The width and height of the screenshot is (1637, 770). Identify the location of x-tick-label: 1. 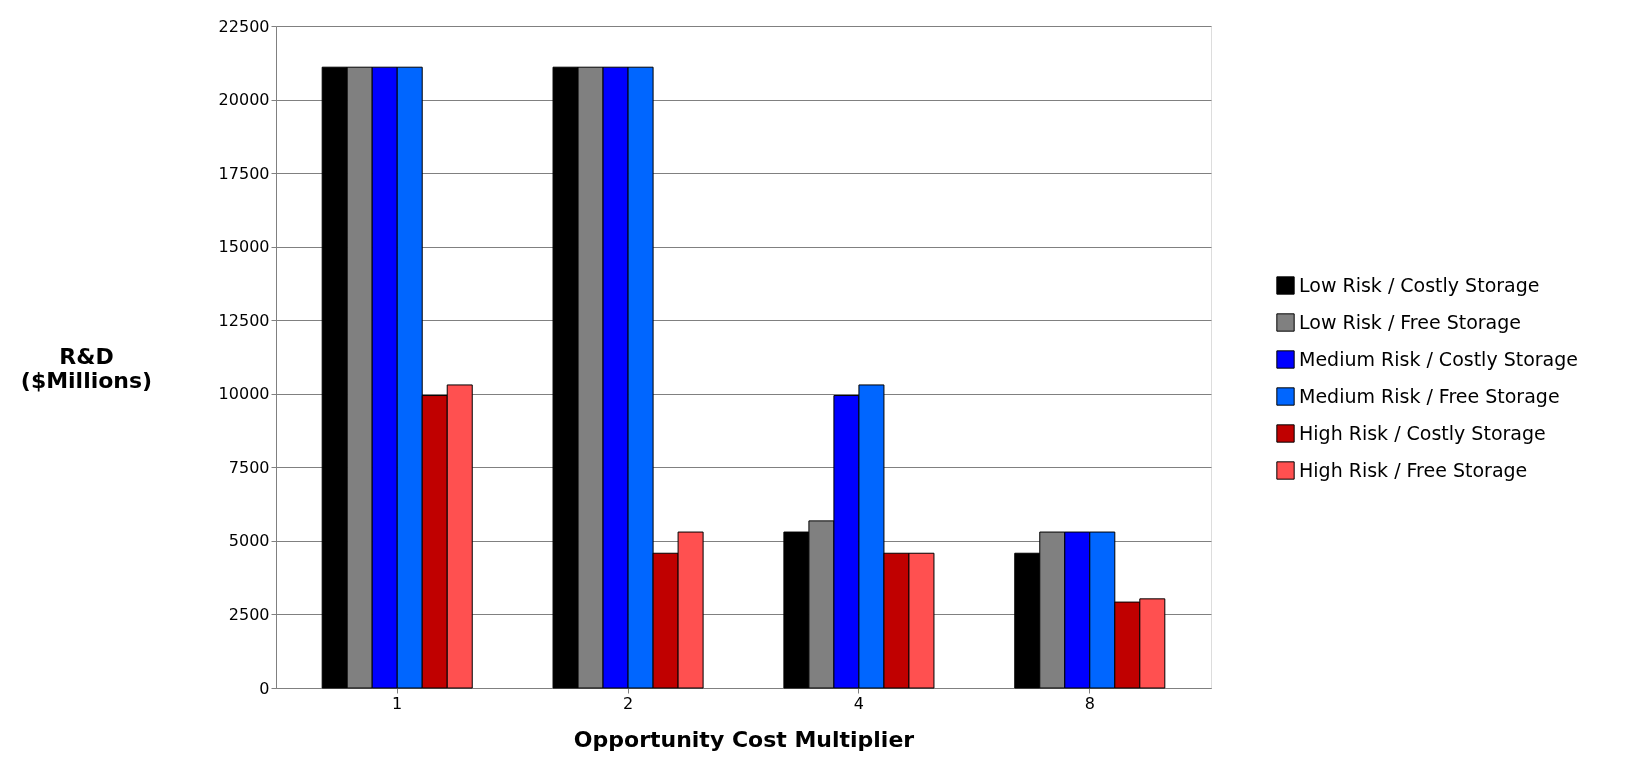
(397, 703).